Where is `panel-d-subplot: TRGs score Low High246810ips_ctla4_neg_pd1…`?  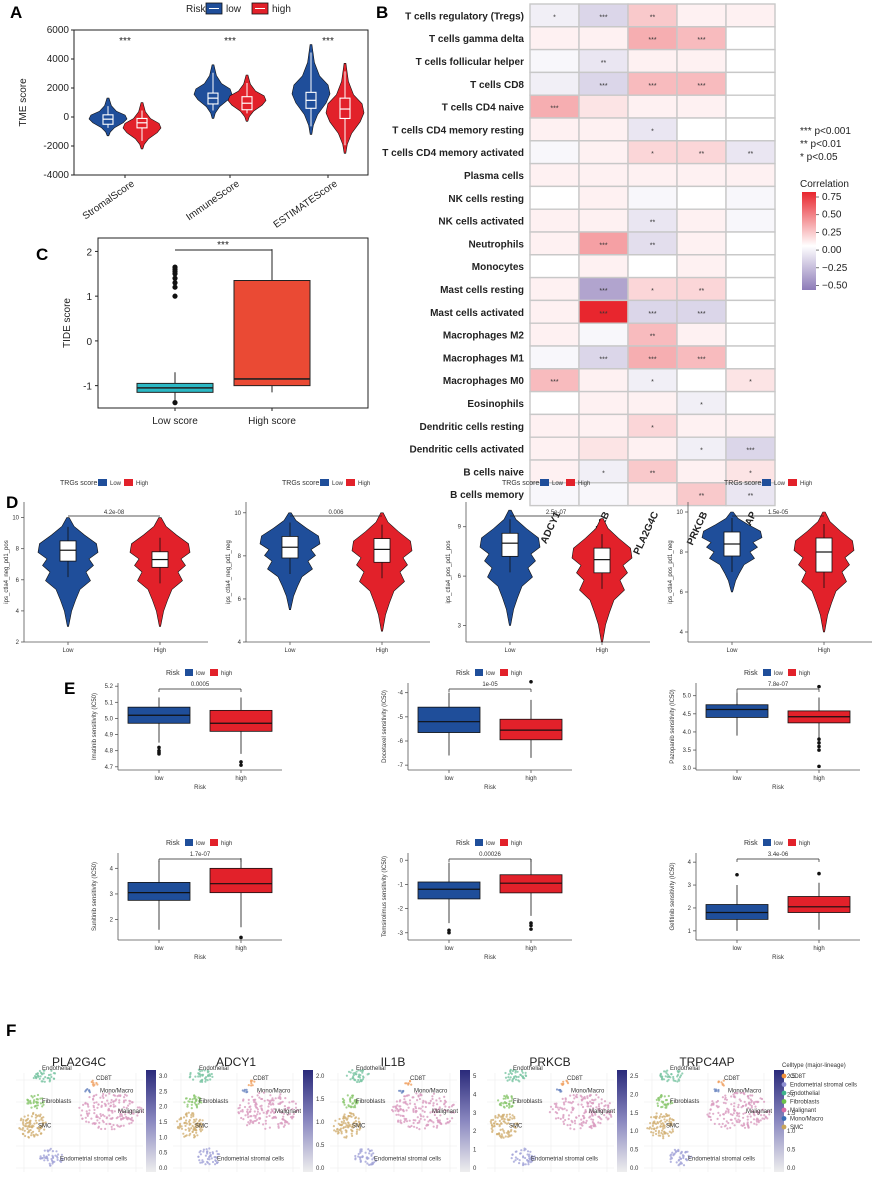 panel-d-subplot: TRGs score Low High246810ips_ctla4_neg_pd1… is located at coordinates (106, 566).